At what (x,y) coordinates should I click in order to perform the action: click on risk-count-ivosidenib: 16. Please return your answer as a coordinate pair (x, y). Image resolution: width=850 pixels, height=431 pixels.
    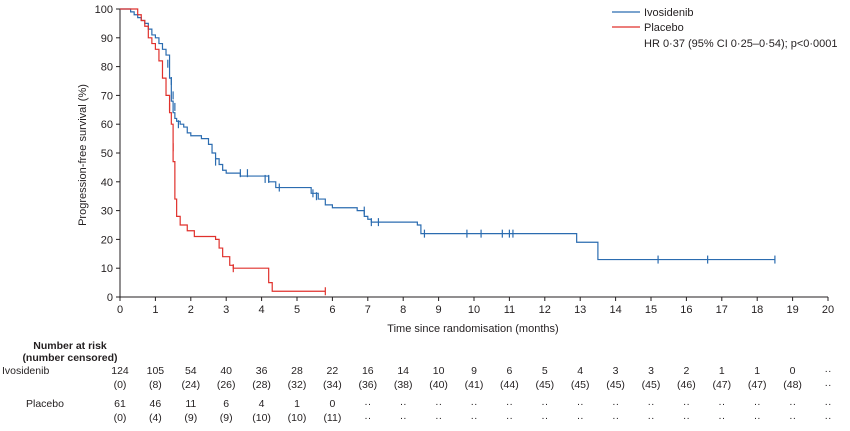
    Looking at the image, I should click on (368, 371).